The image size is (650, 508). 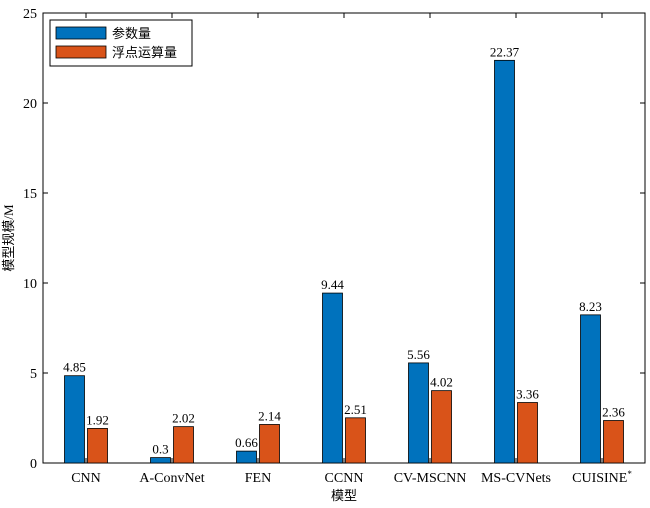 I want to click on legend-swatch-params, so click(x=81, y=33).